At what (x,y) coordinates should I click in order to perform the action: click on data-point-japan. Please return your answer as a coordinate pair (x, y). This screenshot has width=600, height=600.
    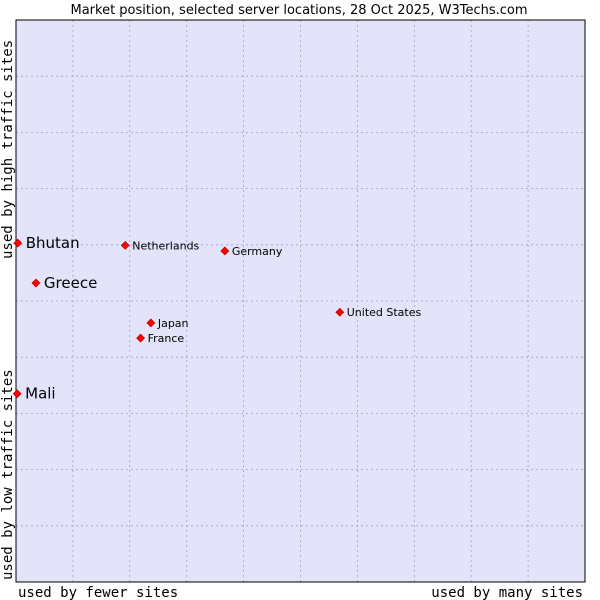
    Looking at the image, I should click on (151, 323).